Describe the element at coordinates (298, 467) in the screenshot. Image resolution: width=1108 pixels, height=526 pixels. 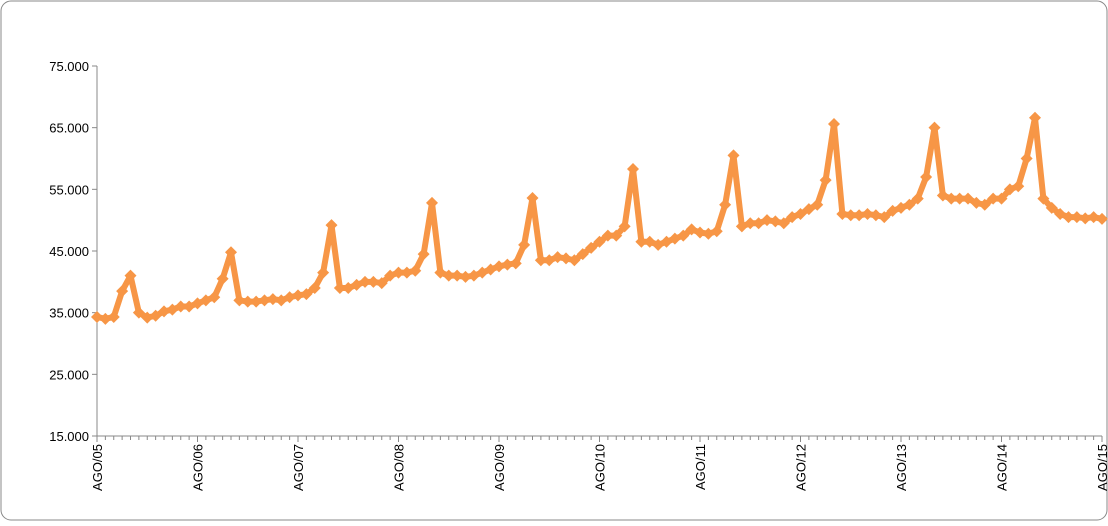
I see `x-tick-label: AGO/07` at that location.